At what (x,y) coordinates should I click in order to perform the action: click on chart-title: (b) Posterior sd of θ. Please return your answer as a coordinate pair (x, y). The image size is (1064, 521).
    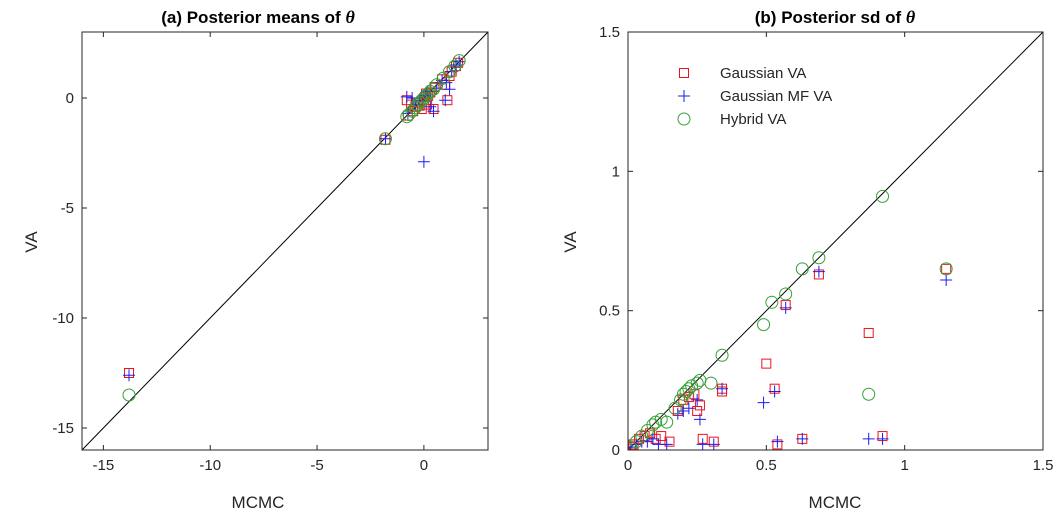
    Looking at the image, I should click on (835, 17).